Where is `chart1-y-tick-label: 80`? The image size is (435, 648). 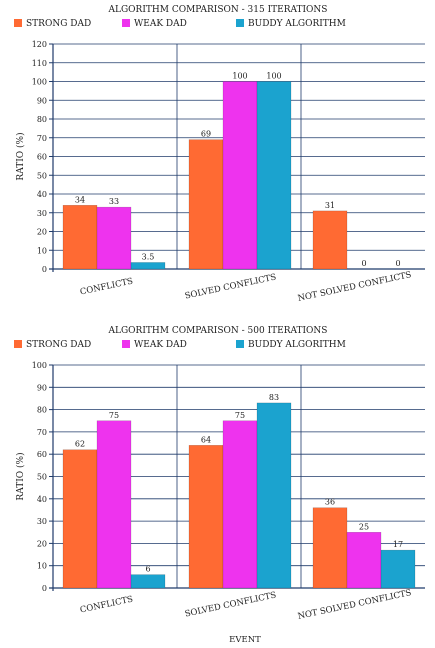
chart1-y-tick-label: 80 is located at coordinates (42, 119).